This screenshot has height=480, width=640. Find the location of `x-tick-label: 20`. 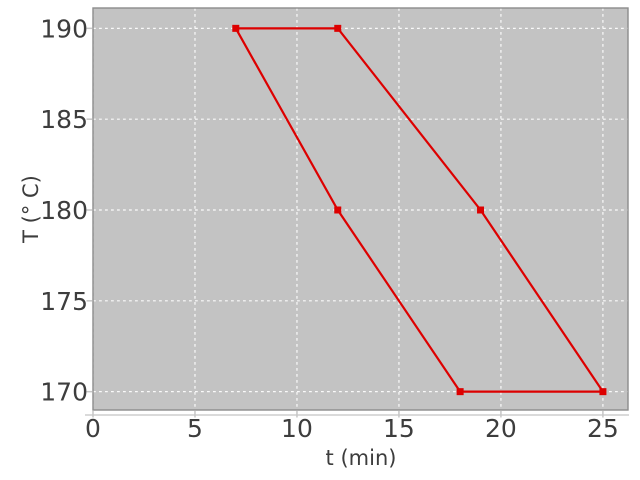

x-tick-label: 20 is located at coordinates (501, 428).